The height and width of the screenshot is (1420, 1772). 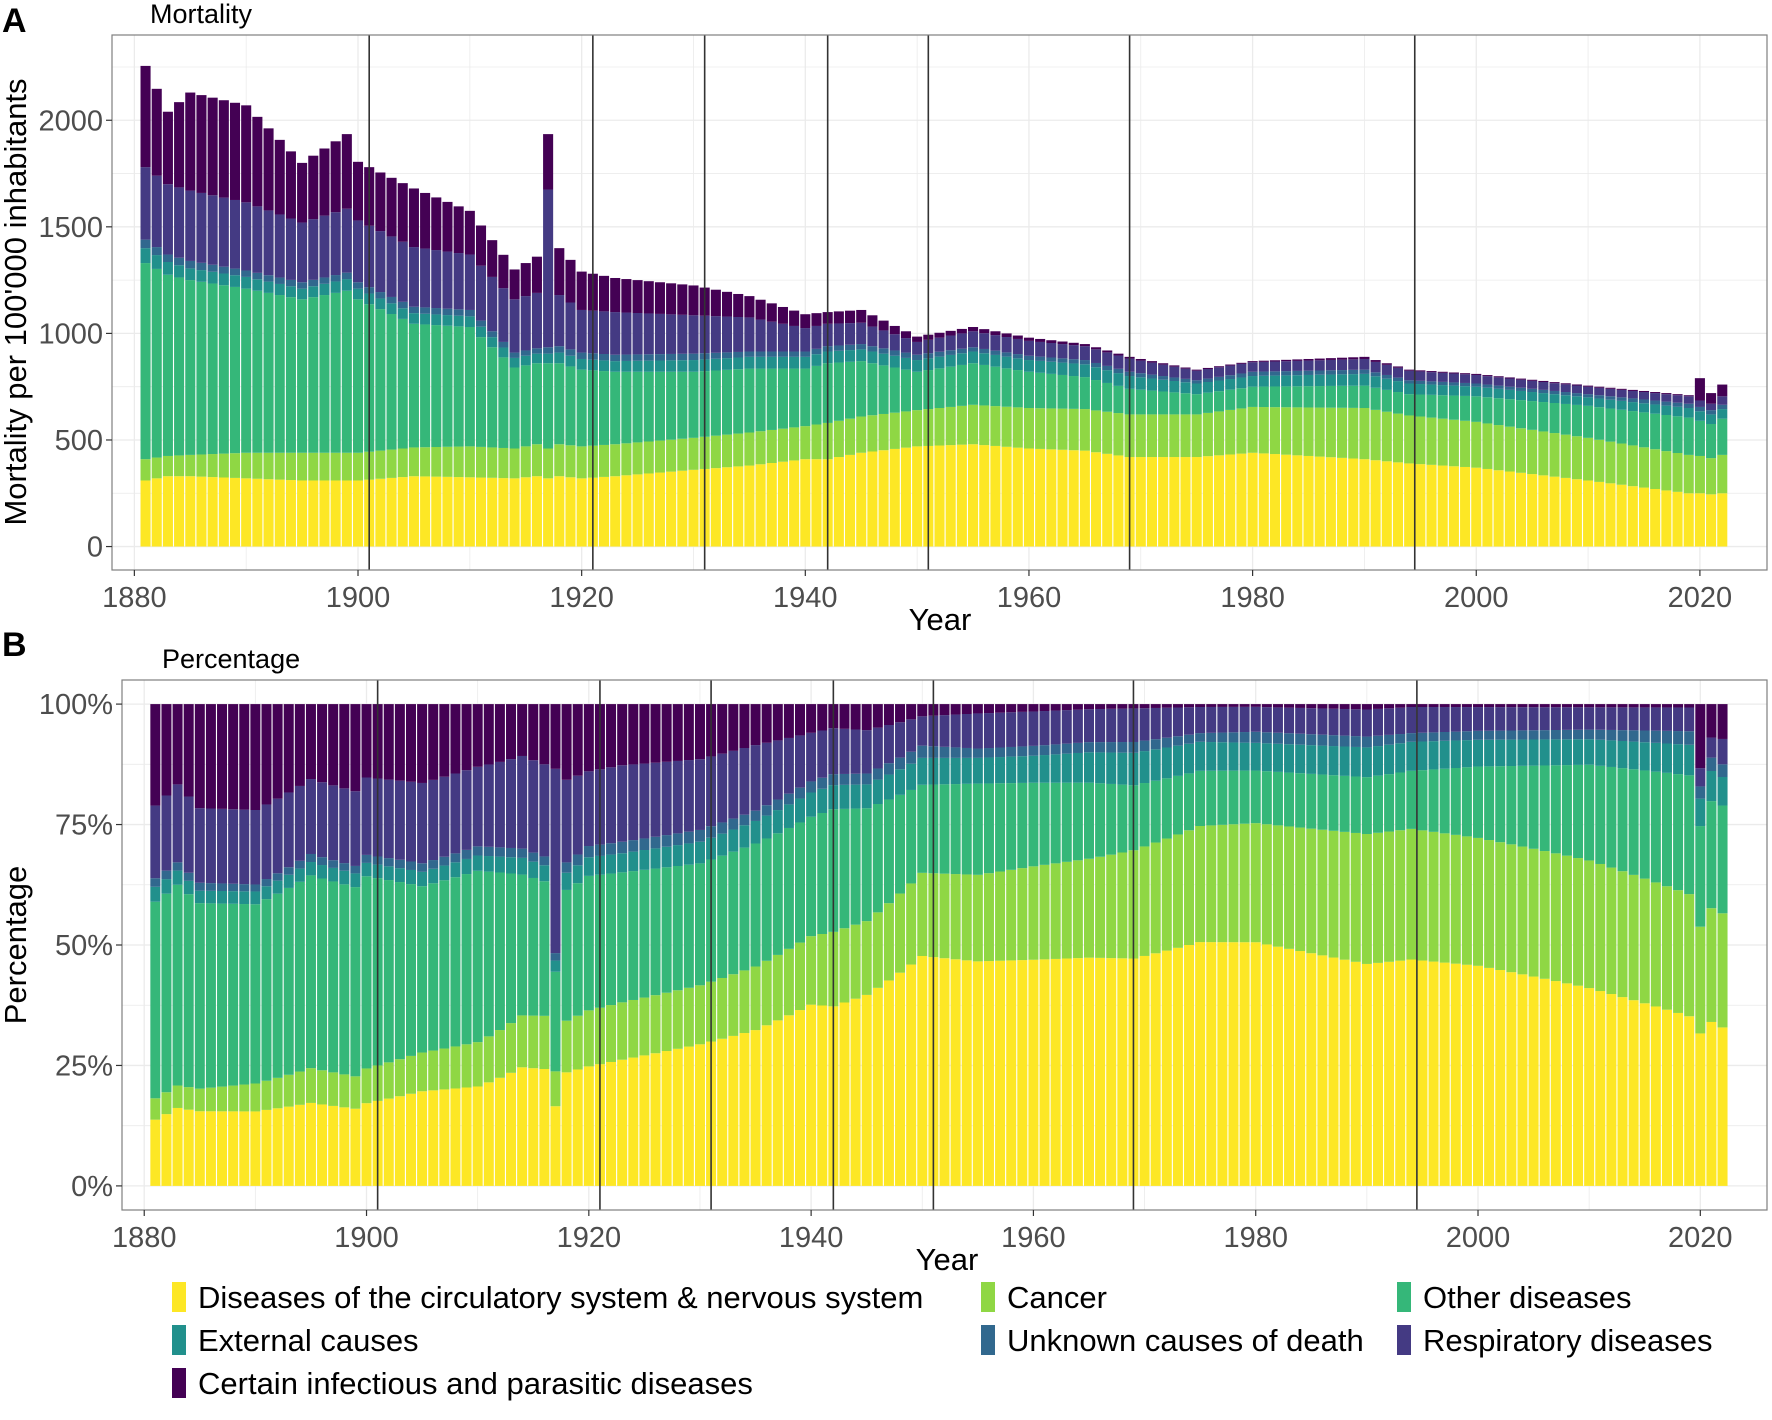 What do you see at coordinates (1185, 404) in the screenshot?
I see `bar-other-1974` at bounding box center [1185, 404].